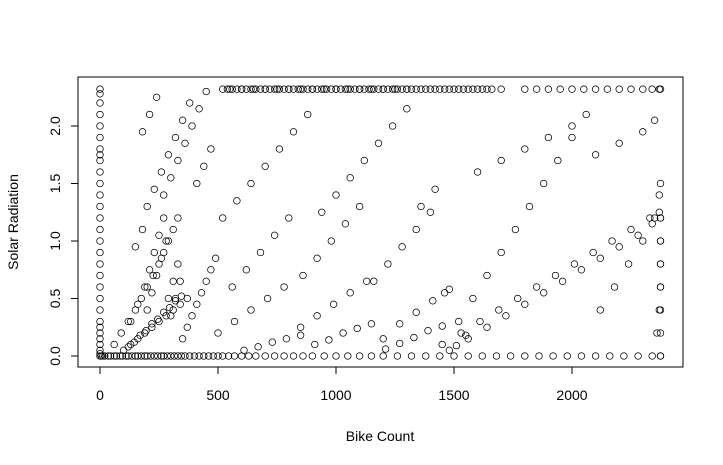 This screenshot has height=465, width=723. I want to click on y-tick-label: 0.0, so click(55, 356).